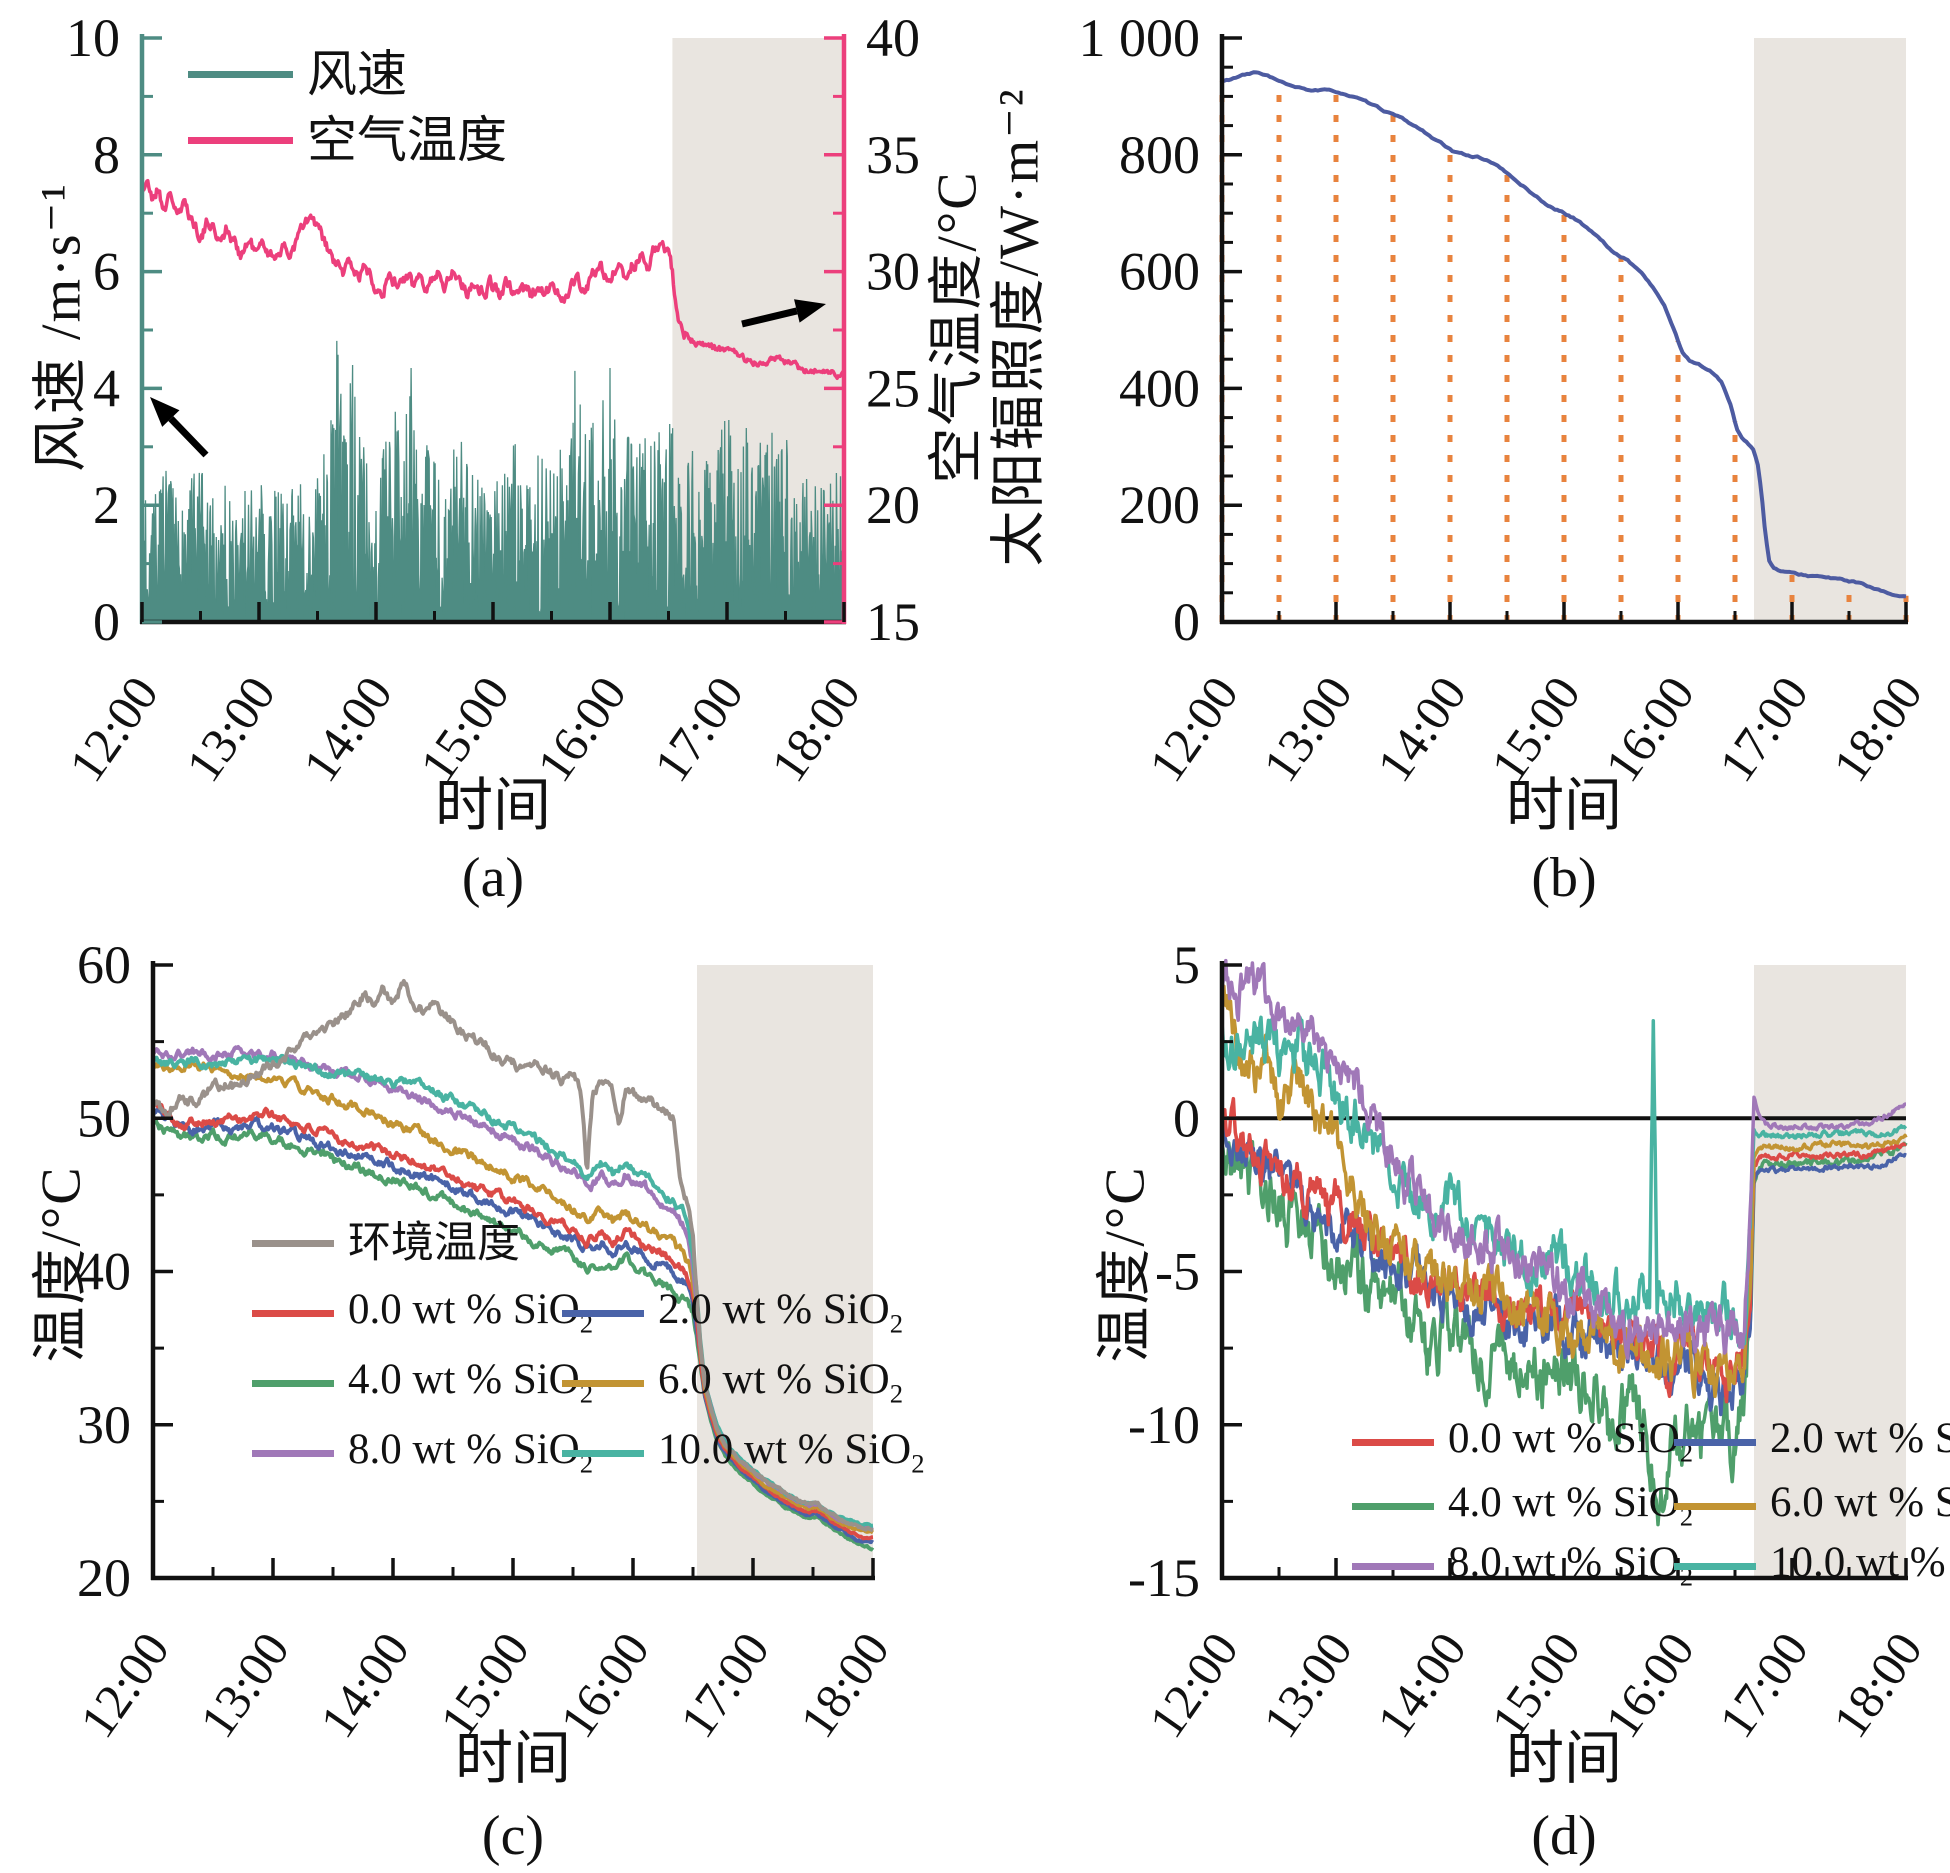 The image size is (1950, 1873). Describe the element at coordinates (893, 388) in the screenshot. I see `y-tick-label: 25` at that location.